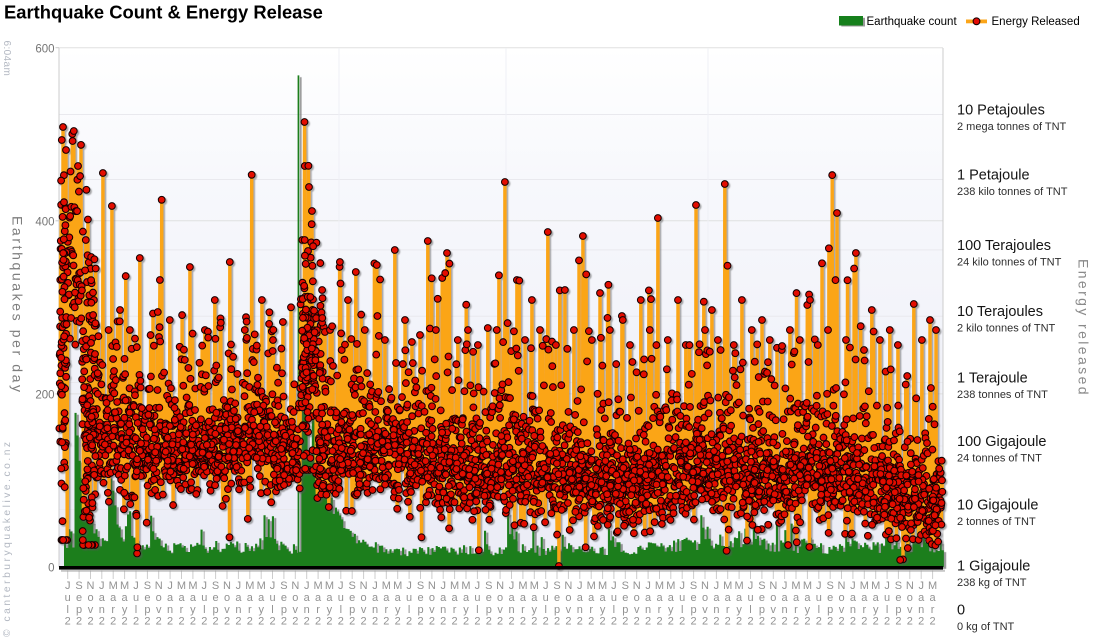 This screenshot has width=1100, height=640. I want to click on svg-text: 100 Terajoules, so click(1004, 246).